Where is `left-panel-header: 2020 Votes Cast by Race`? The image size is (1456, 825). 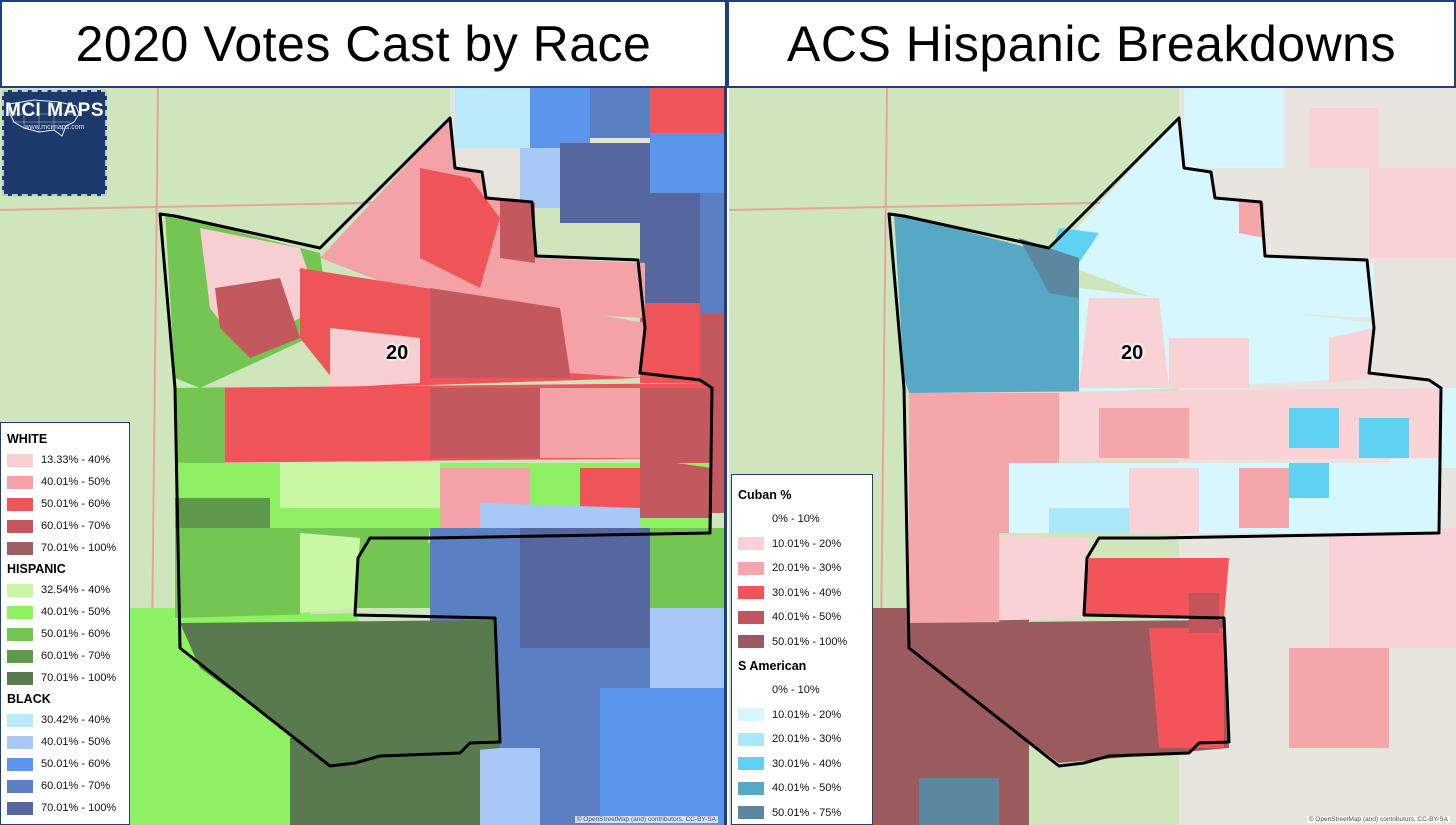 left-panel-header: 2020 Votes Cast by Race is located at coordinates (363, 44).